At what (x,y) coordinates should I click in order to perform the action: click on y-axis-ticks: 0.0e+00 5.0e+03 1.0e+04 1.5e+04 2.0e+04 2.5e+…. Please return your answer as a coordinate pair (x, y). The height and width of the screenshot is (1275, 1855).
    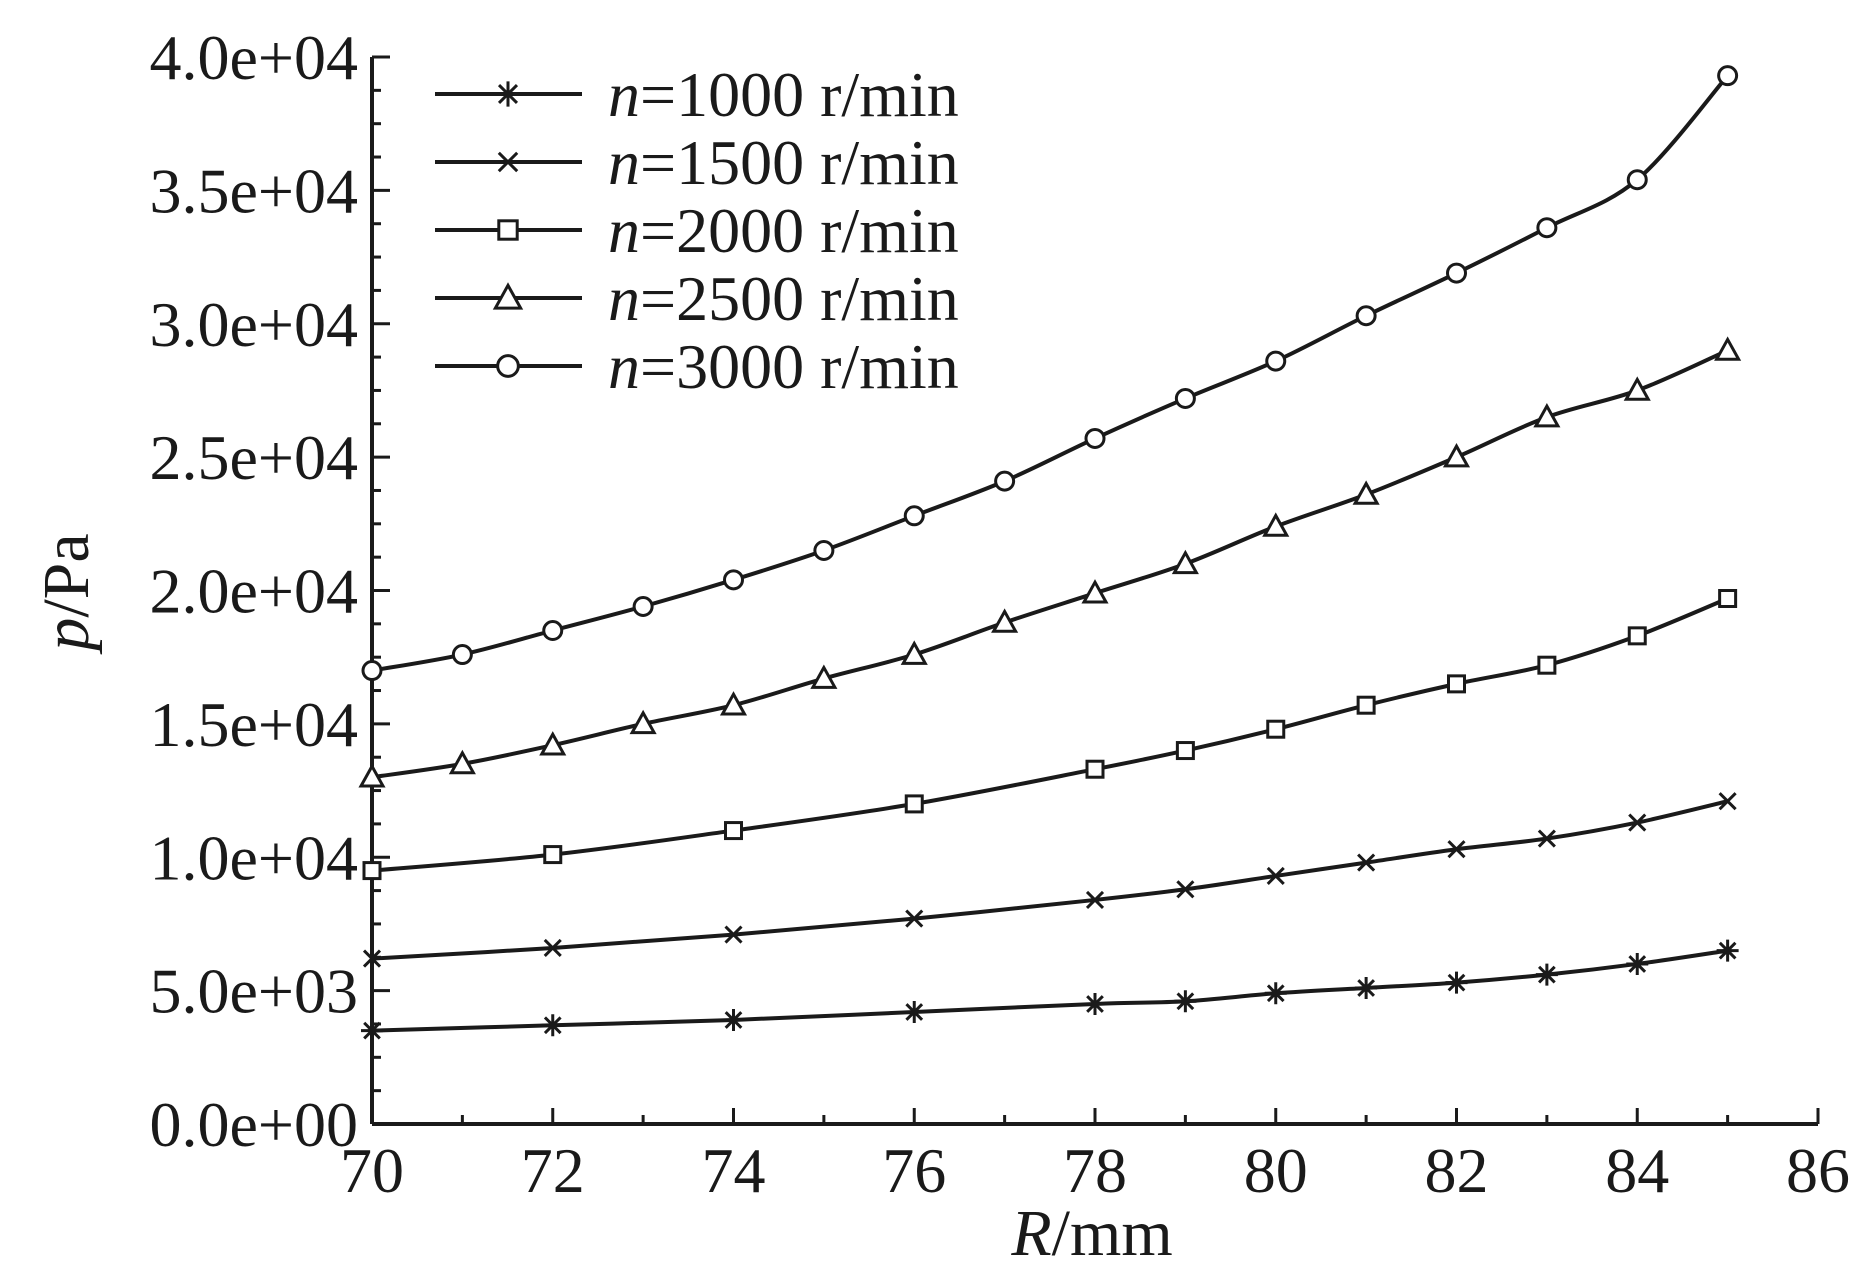
    Looking at the image, I should click on (270, 591).